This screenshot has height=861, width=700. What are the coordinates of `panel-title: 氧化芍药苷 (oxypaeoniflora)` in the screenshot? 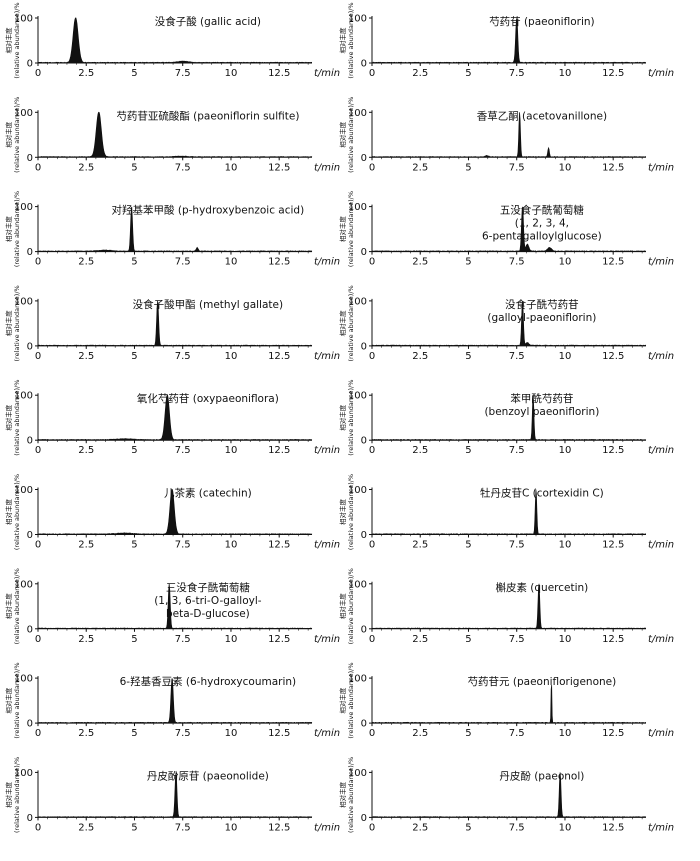 It's located at (208, 398).